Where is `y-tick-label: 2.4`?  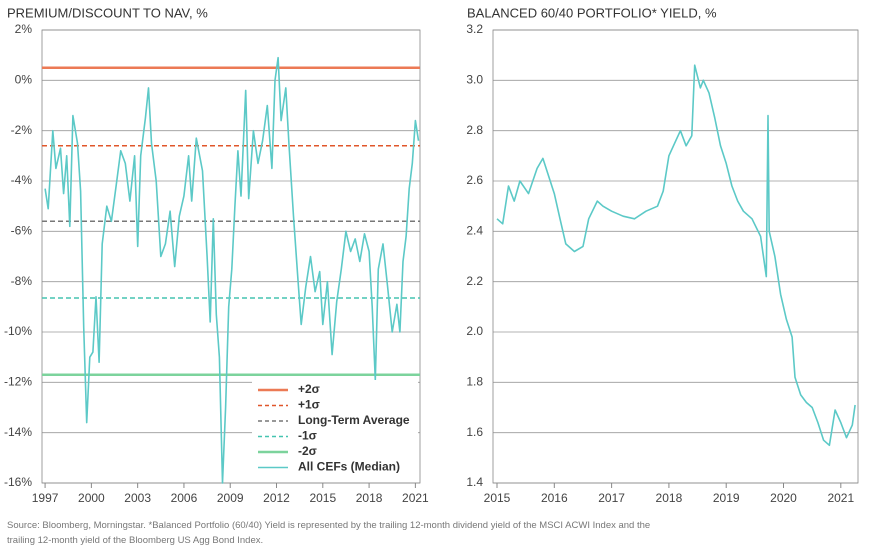
y-tick-label: 2.4 is located at coordinates (474, 231).